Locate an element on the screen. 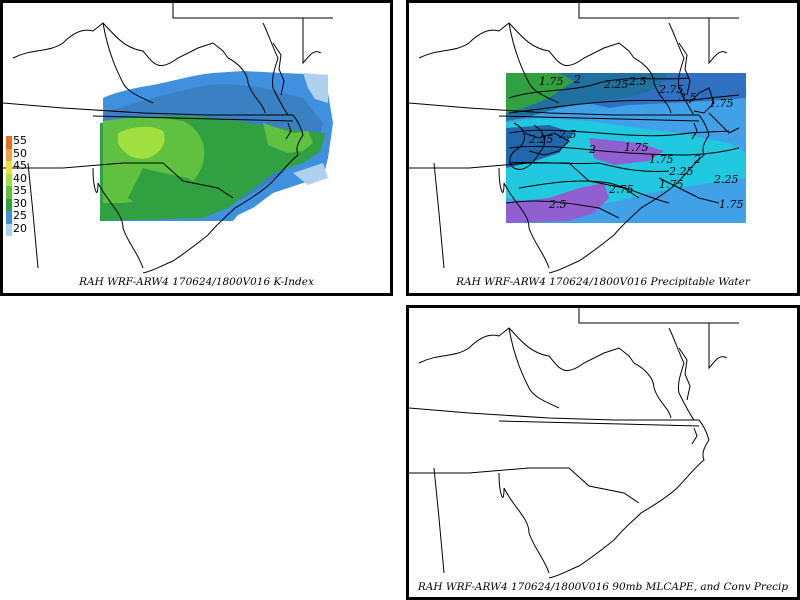 The image size is (800, 600). kindex-legend-label: 55 is located at coordinates (20, 140).